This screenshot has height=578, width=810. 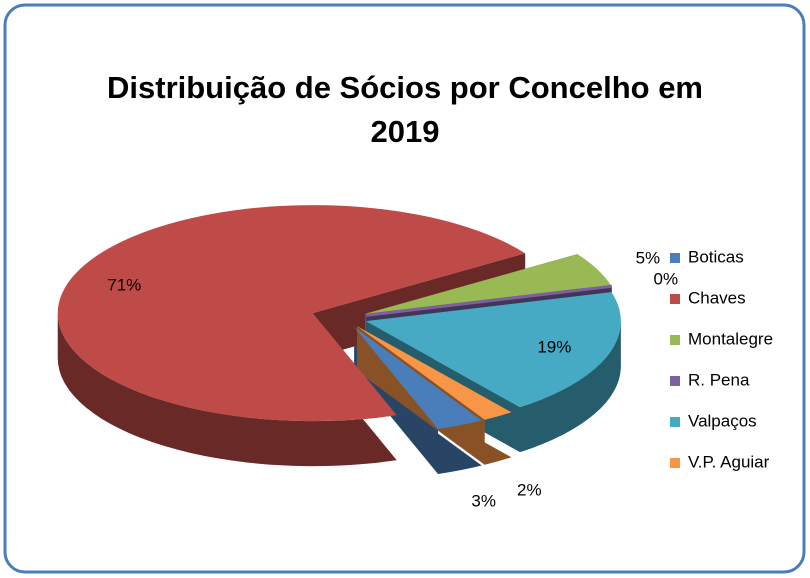 What do you see at coordinates (717, 297) in the screenshot?
I see `legend-label: Chaves` at bounding box center [717, 297].